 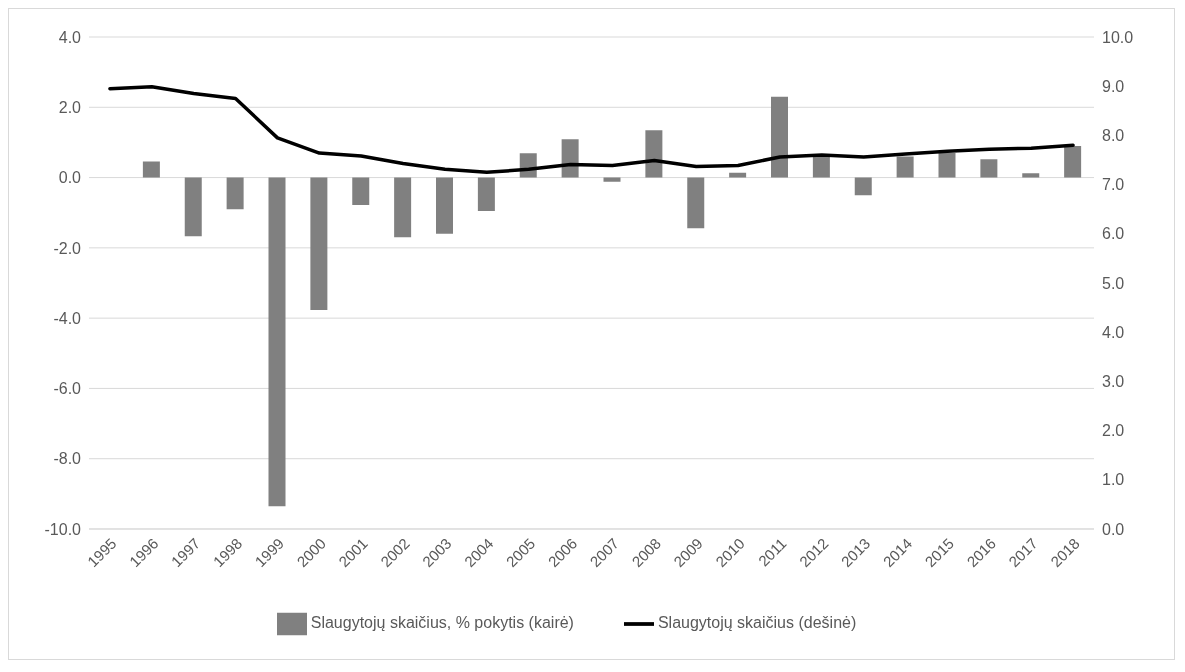 What do you see at coordinates (67, 389) in the screenshot?
I see `y-tick-label: -6.0` at bounding box center [67, 389].